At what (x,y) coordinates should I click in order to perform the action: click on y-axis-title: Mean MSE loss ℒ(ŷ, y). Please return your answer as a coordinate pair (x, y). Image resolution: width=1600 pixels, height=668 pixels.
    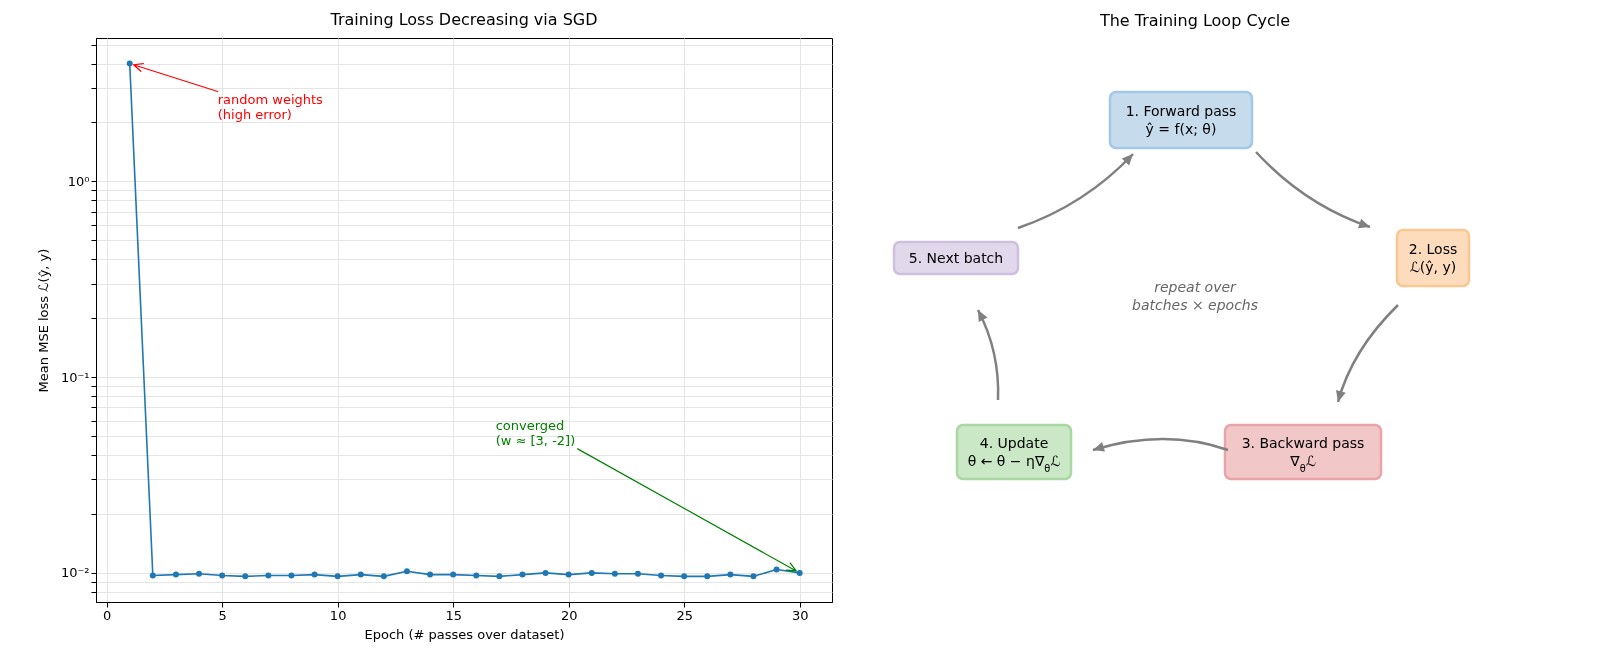
    Looking at the image, I should click on (43, 320).